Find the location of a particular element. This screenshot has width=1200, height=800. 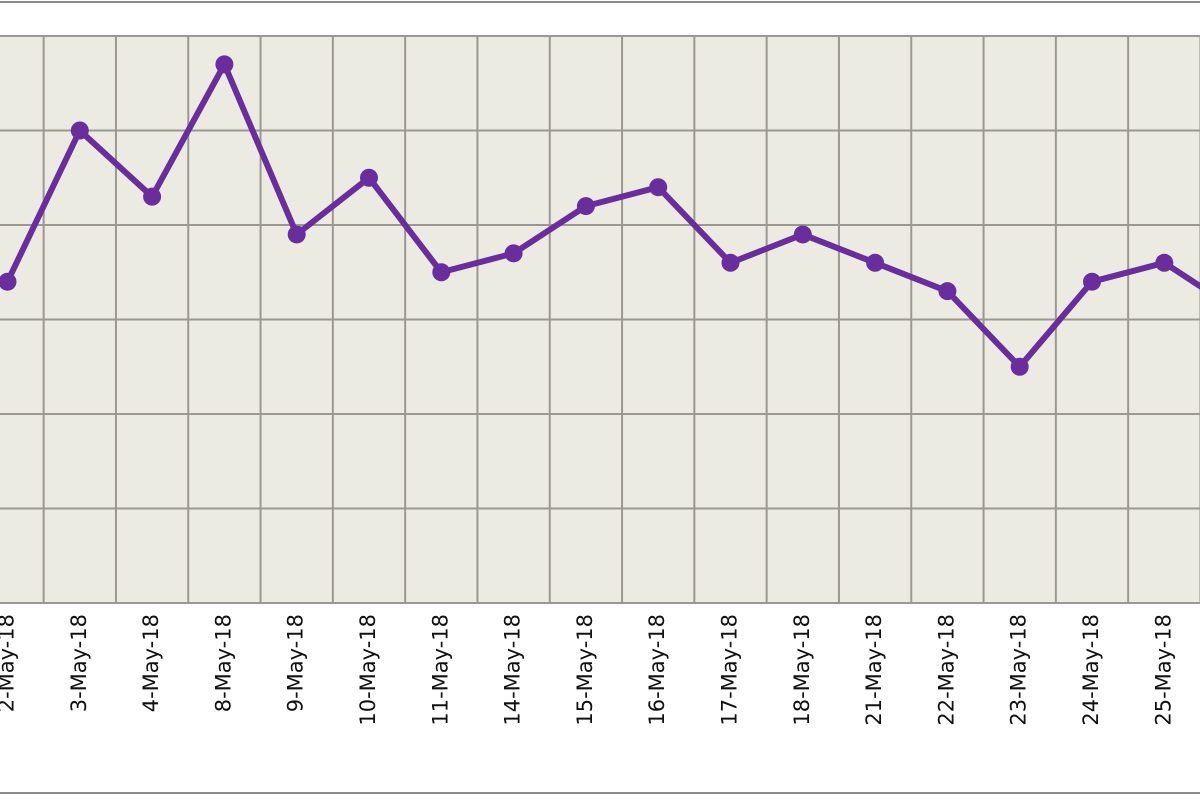

x-tick-label: 23-May-18 is located at coordinates (1019, 670).